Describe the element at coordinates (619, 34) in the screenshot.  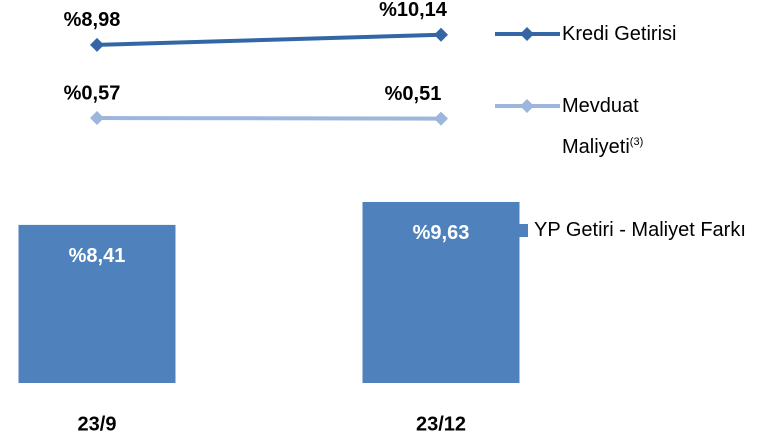
I see `legend-label: Kredi Getirisi` at that location.